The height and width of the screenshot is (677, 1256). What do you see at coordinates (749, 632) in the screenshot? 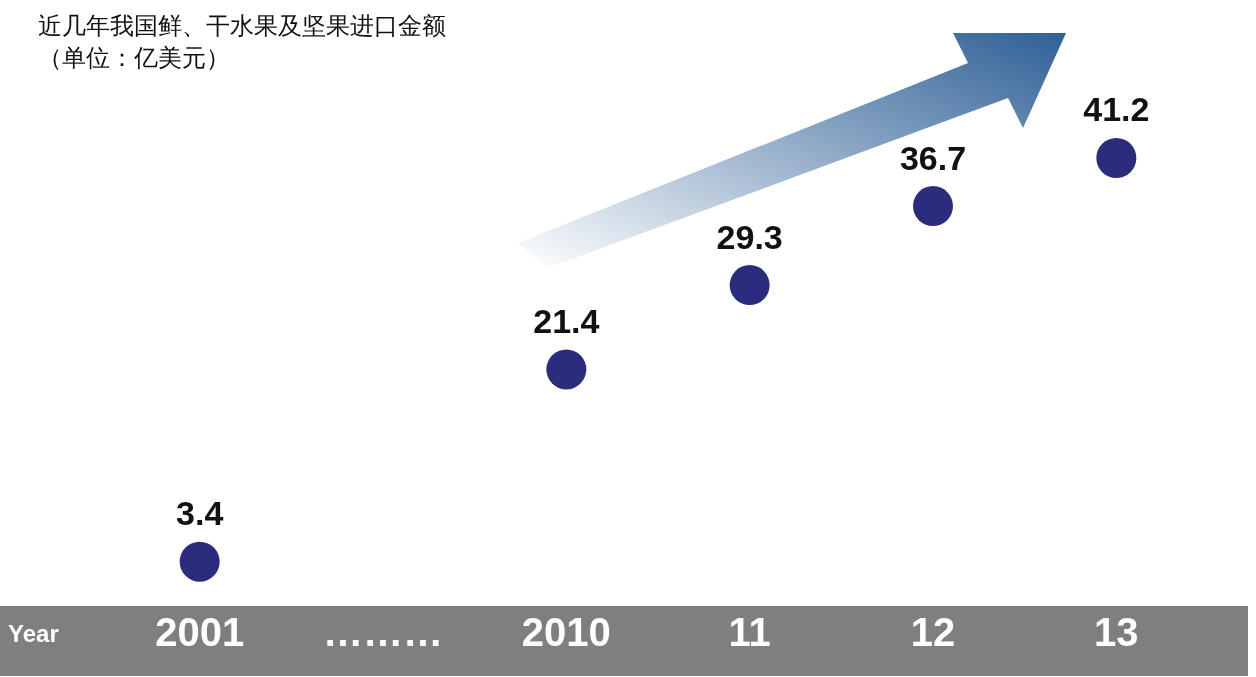
I see `x-tick-label: 11` at bounding box center [749, 632].